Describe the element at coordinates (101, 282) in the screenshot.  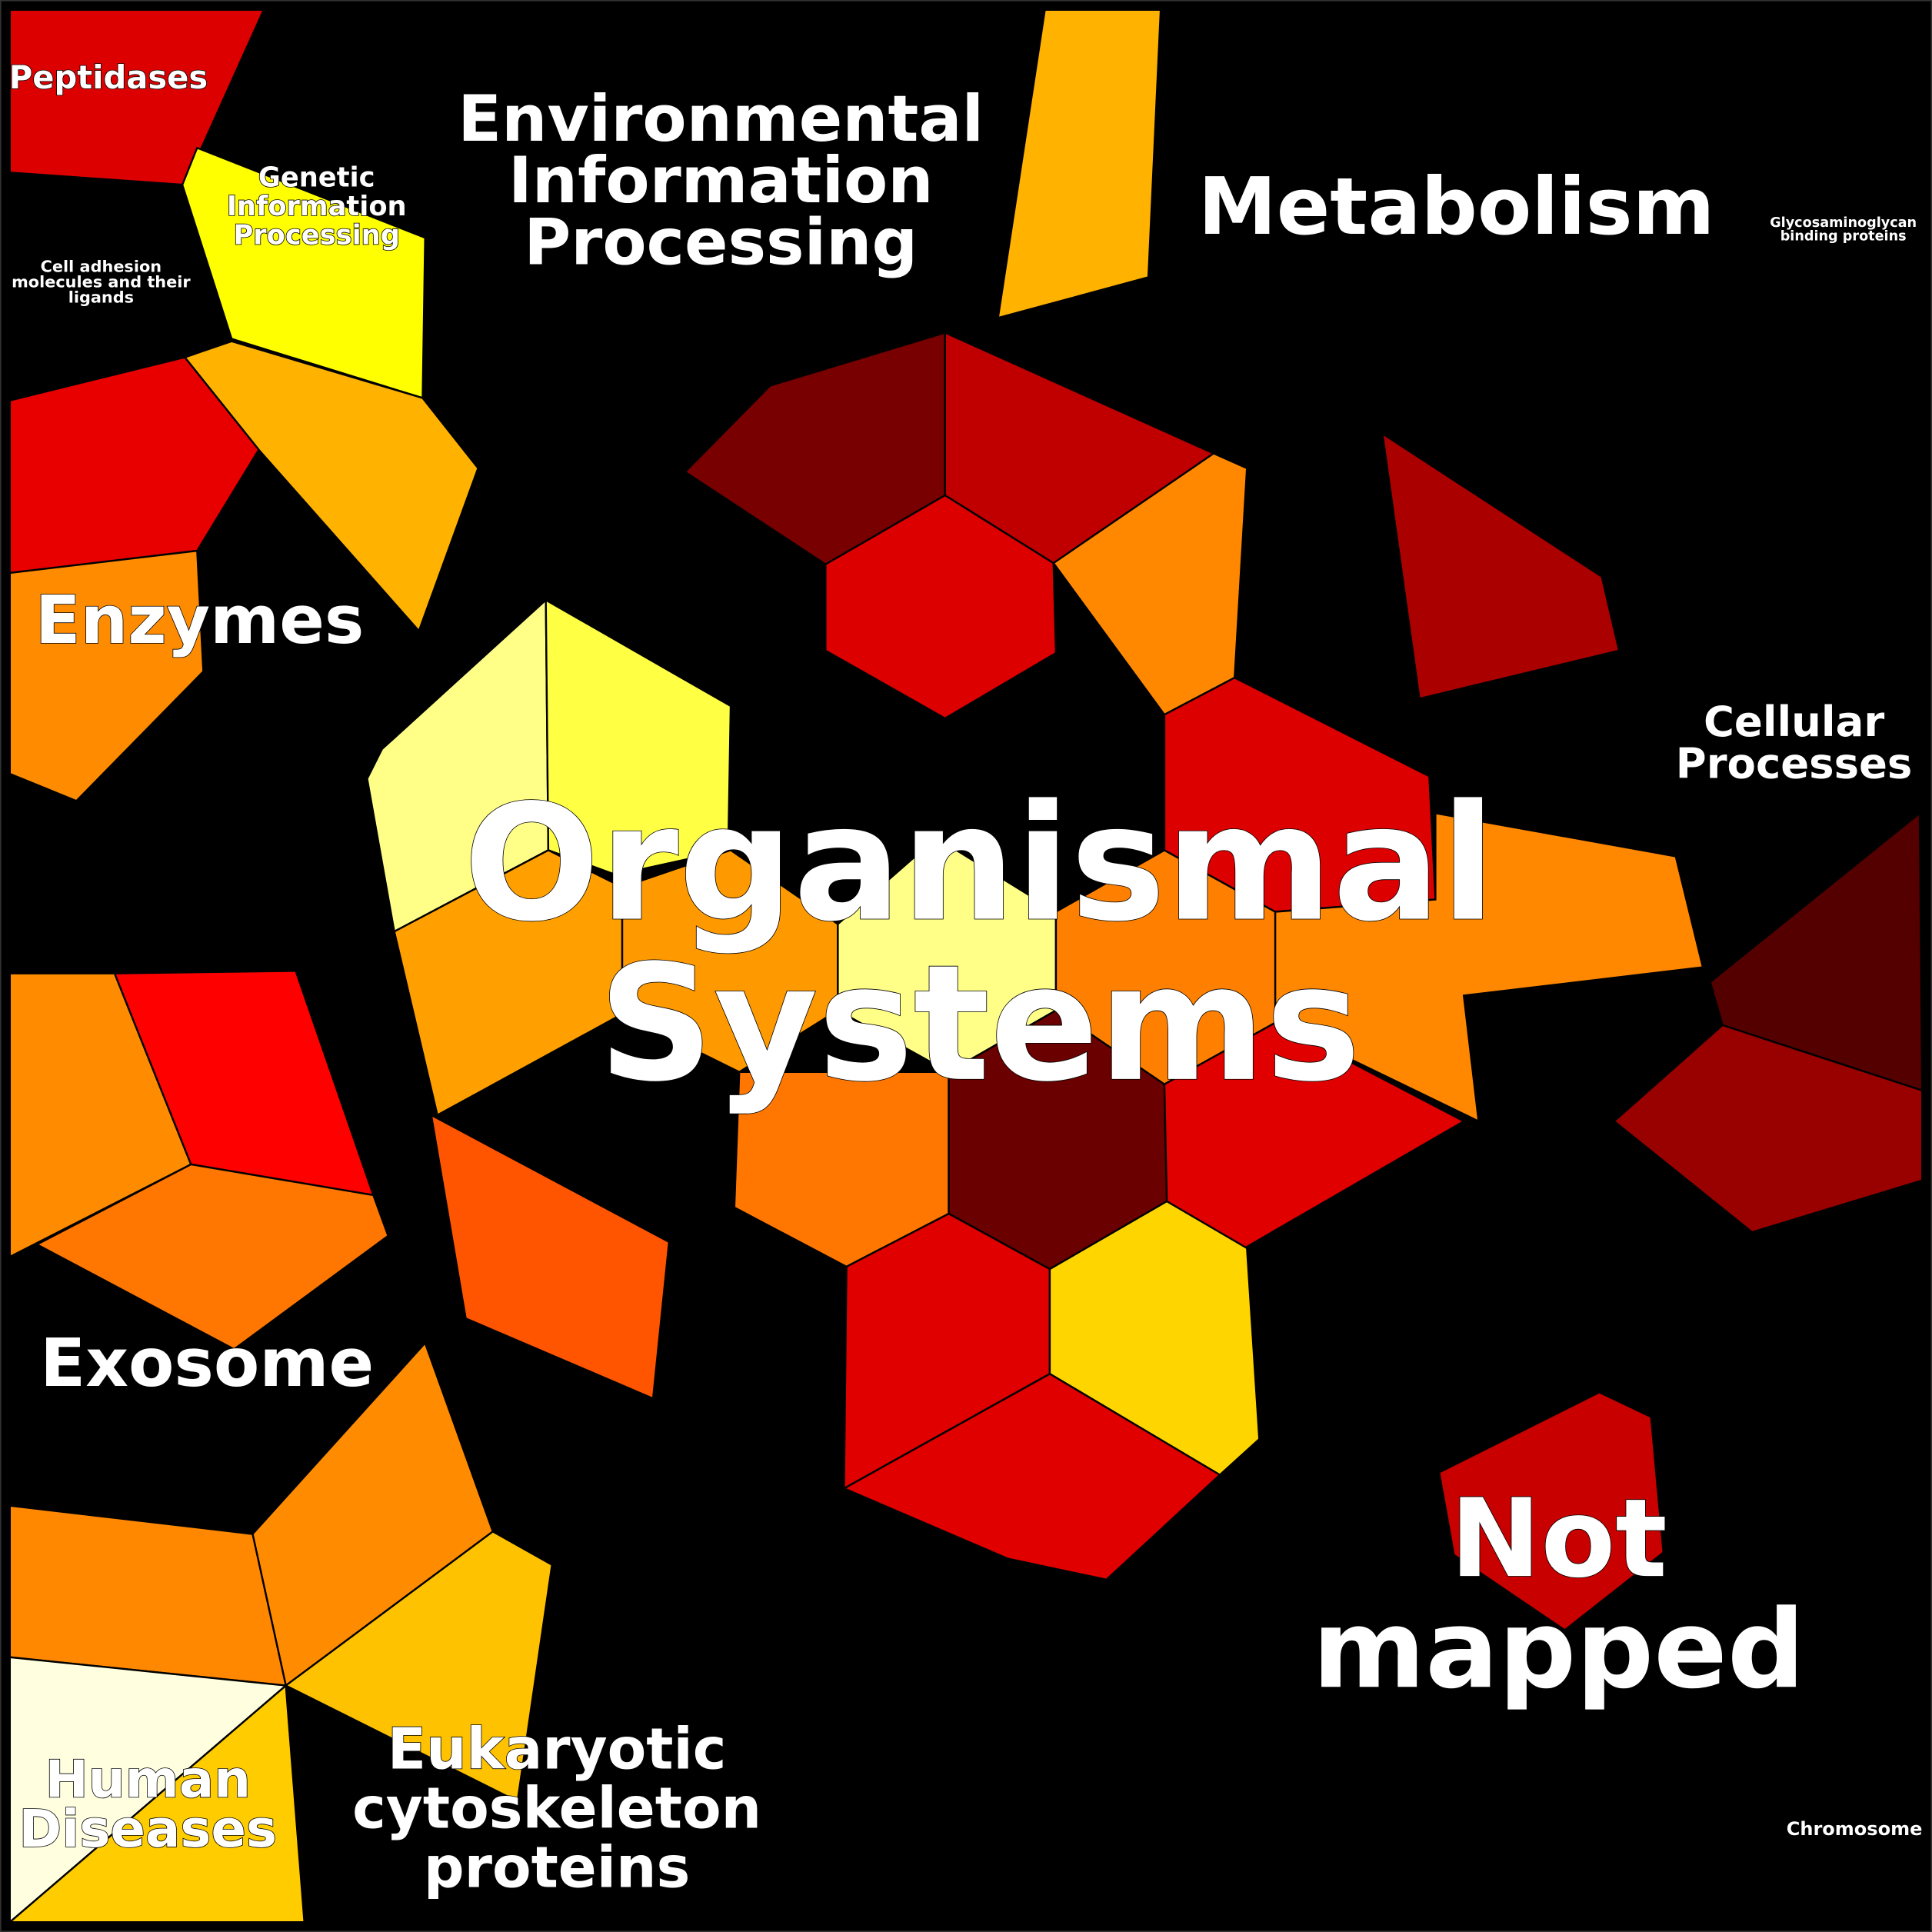
I see `region-label: molecules and their` at that location.